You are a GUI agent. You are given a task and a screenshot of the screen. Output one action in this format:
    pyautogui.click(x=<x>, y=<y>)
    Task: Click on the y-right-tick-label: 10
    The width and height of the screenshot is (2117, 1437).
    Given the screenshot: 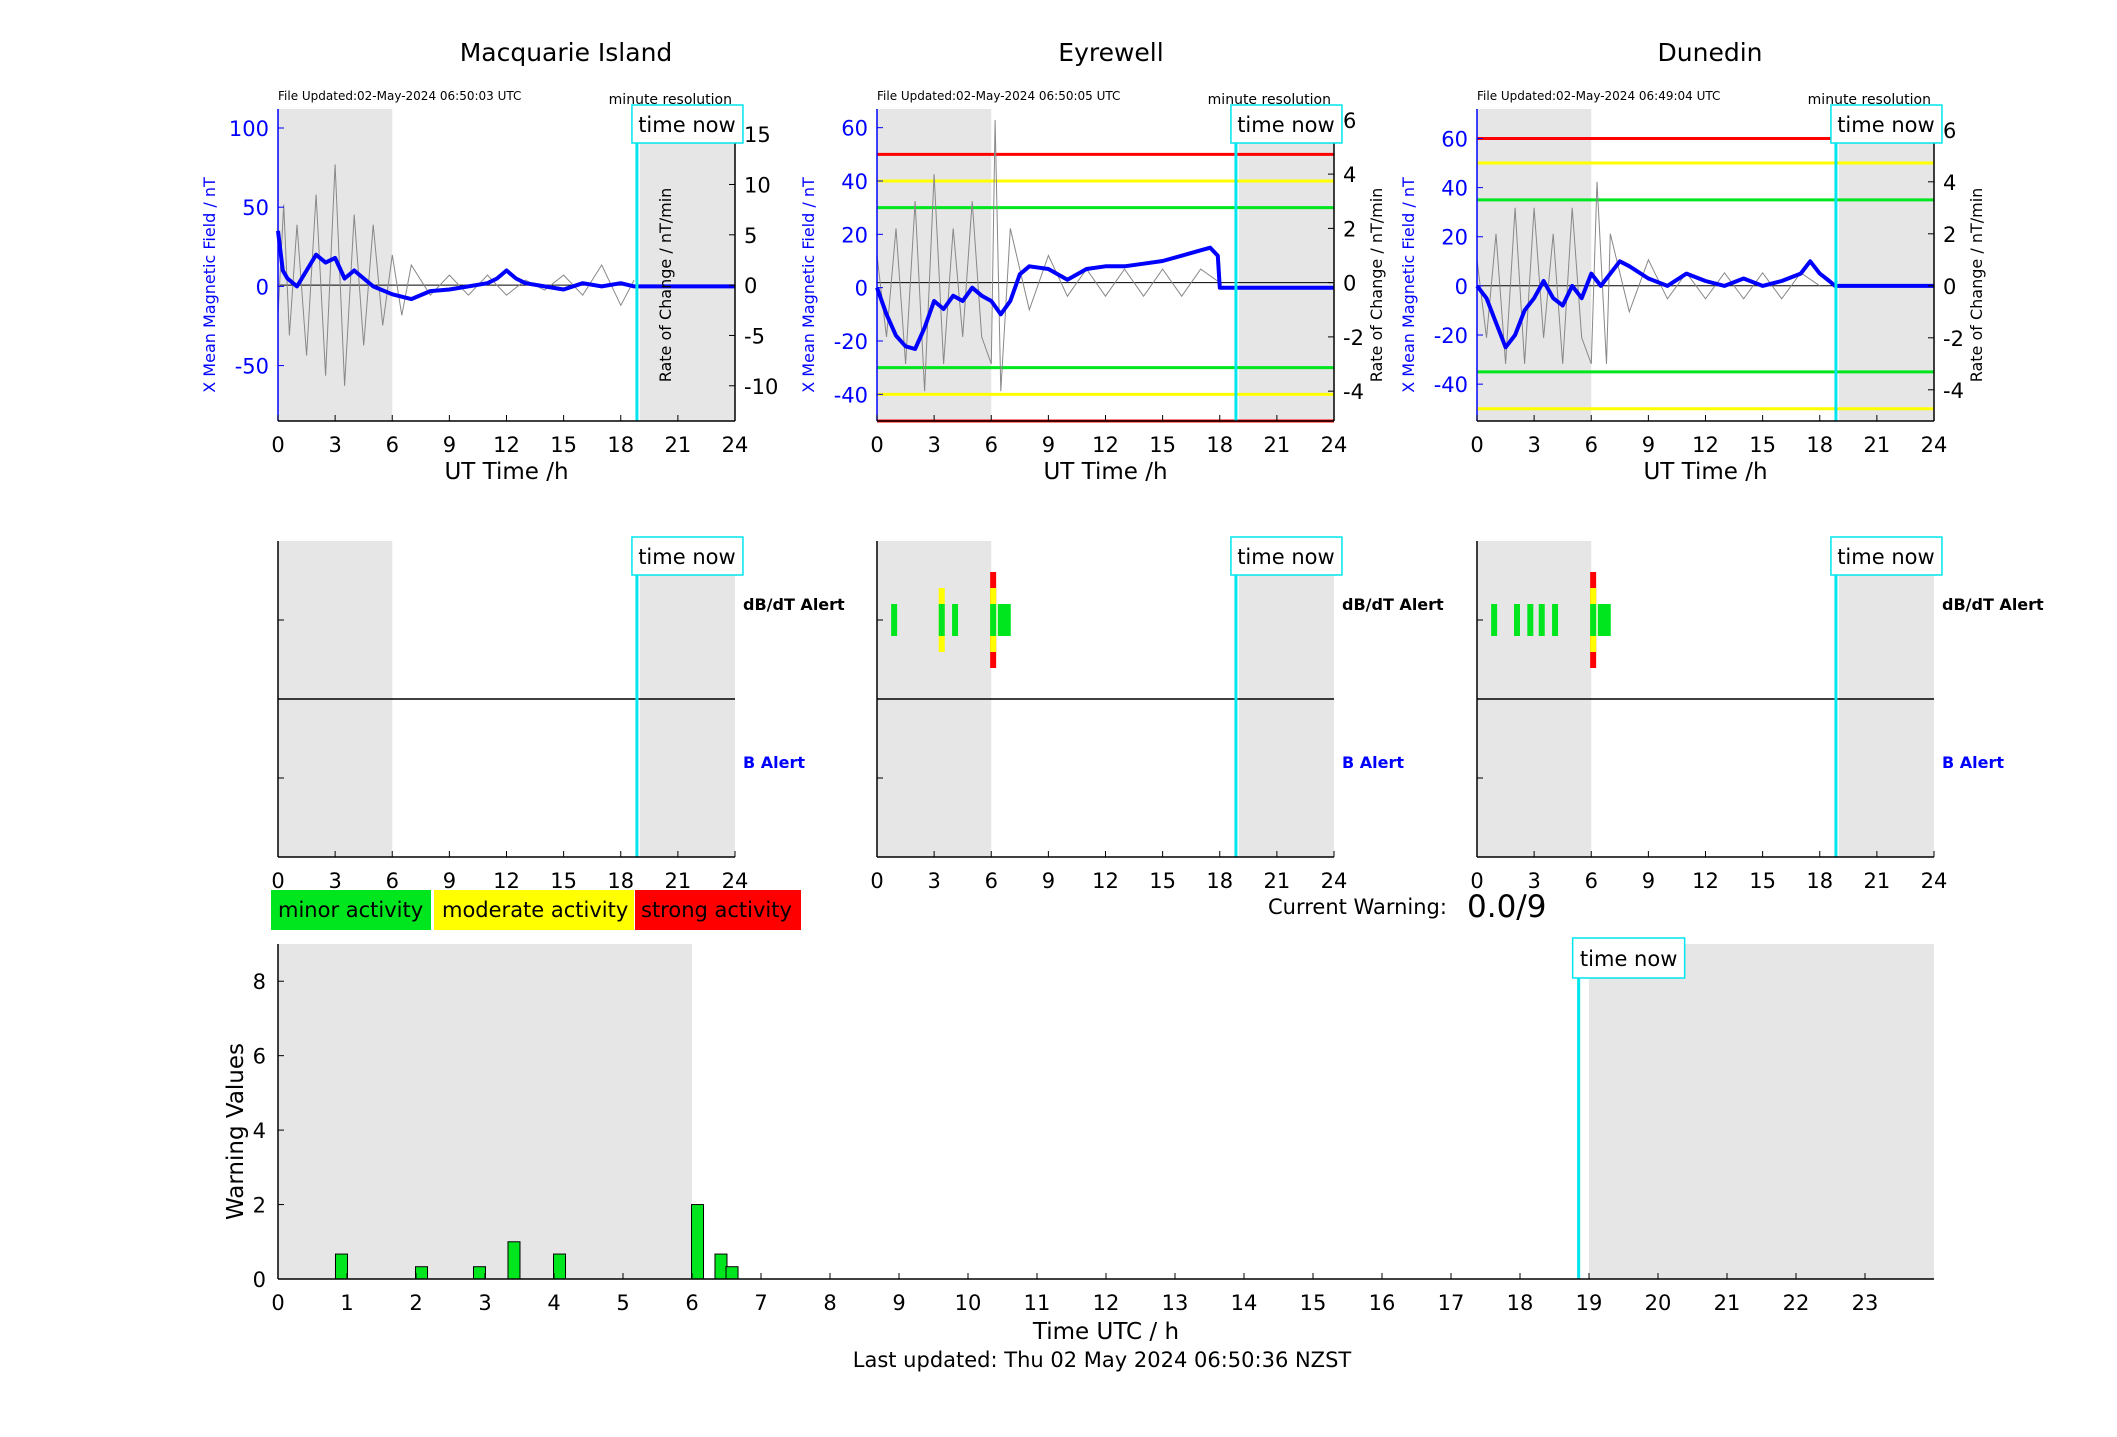 What is the action you would take?
    pyautogui.click(x=757, y=185)
    